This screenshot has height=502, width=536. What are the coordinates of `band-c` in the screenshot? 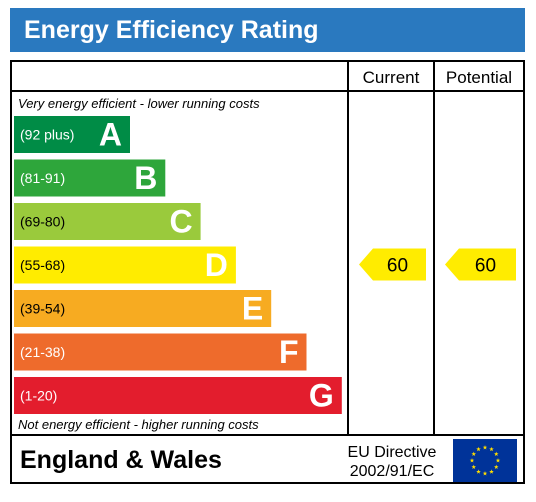 It's located at (107, 221).